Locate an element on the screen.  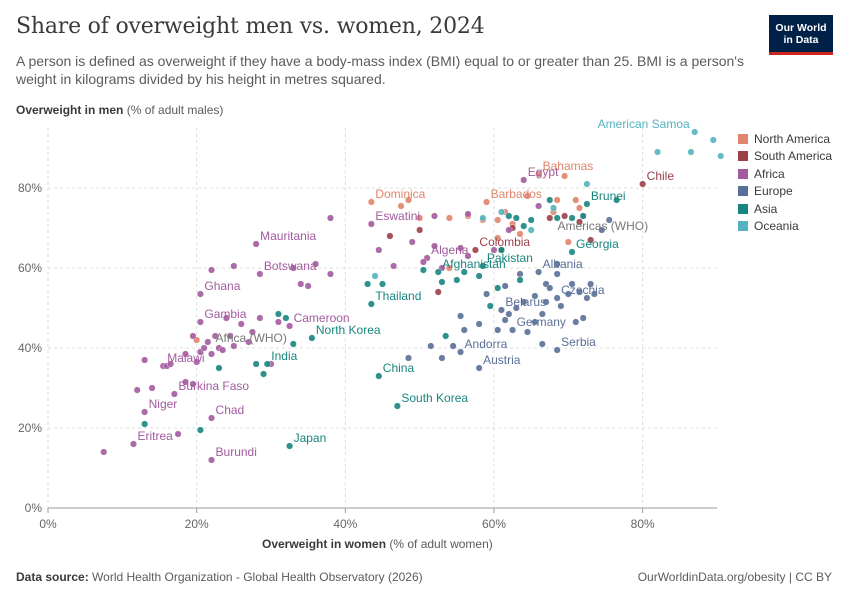
legend-item: Asia is located at coordinates (785, 209).